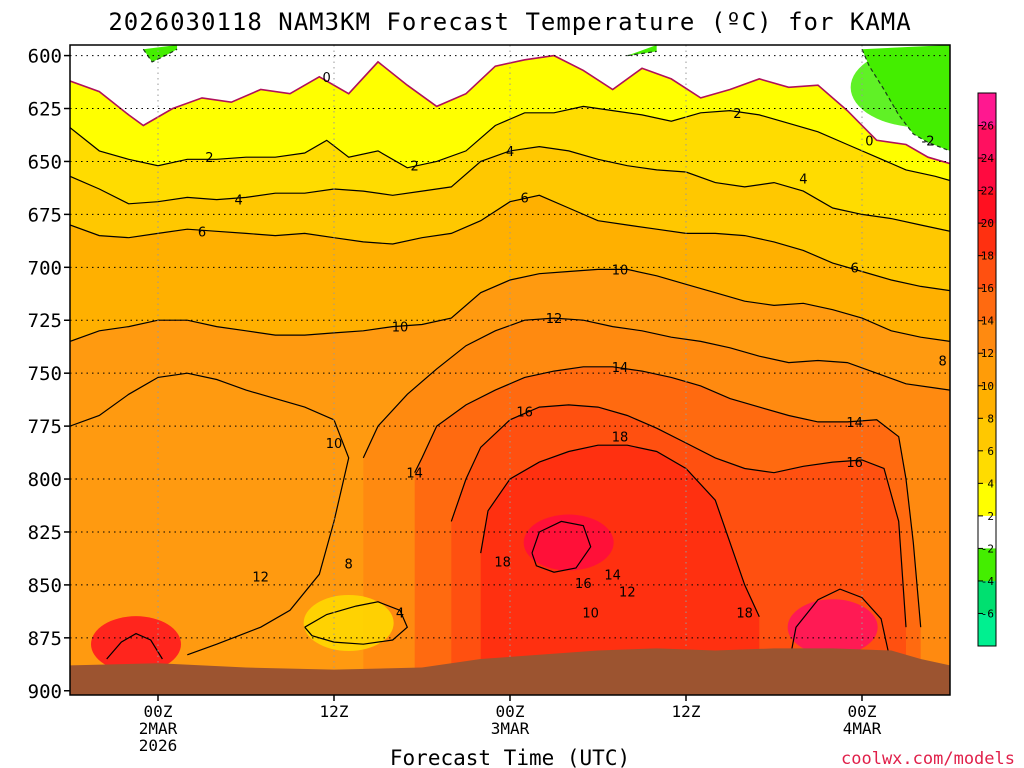 The image size is (1024, 768). What do you see at coordinates (987, 288) in the screenshot?
I see `colorbar-label: 16` at bounding box center [987, 288].